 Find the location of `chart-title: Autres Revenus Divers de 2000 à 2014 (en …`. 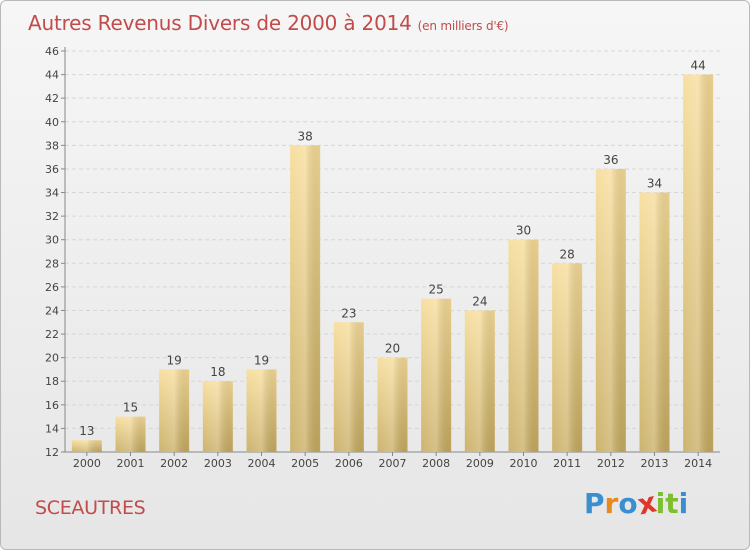

chart-title: Autres Revenus Divers de 2000 à 2014 (en … is located at coordinates (268, 23).